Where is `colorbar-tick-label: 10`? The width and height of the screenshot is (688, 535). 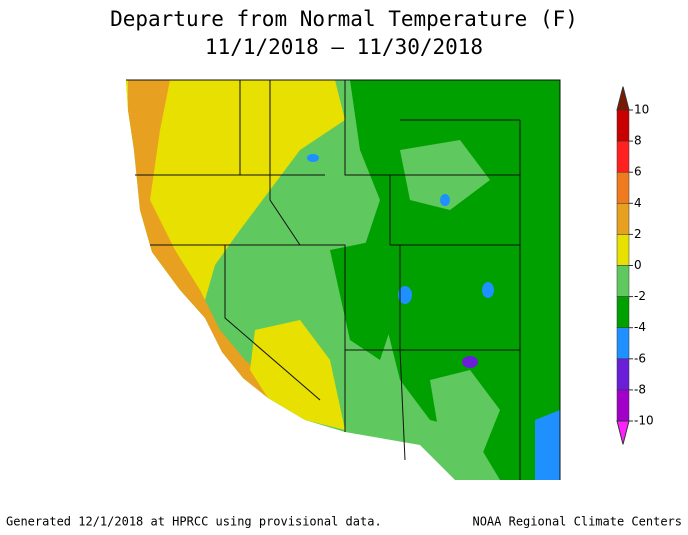
colorbar-tick-label: 10 is located at coordinates (641, 110).